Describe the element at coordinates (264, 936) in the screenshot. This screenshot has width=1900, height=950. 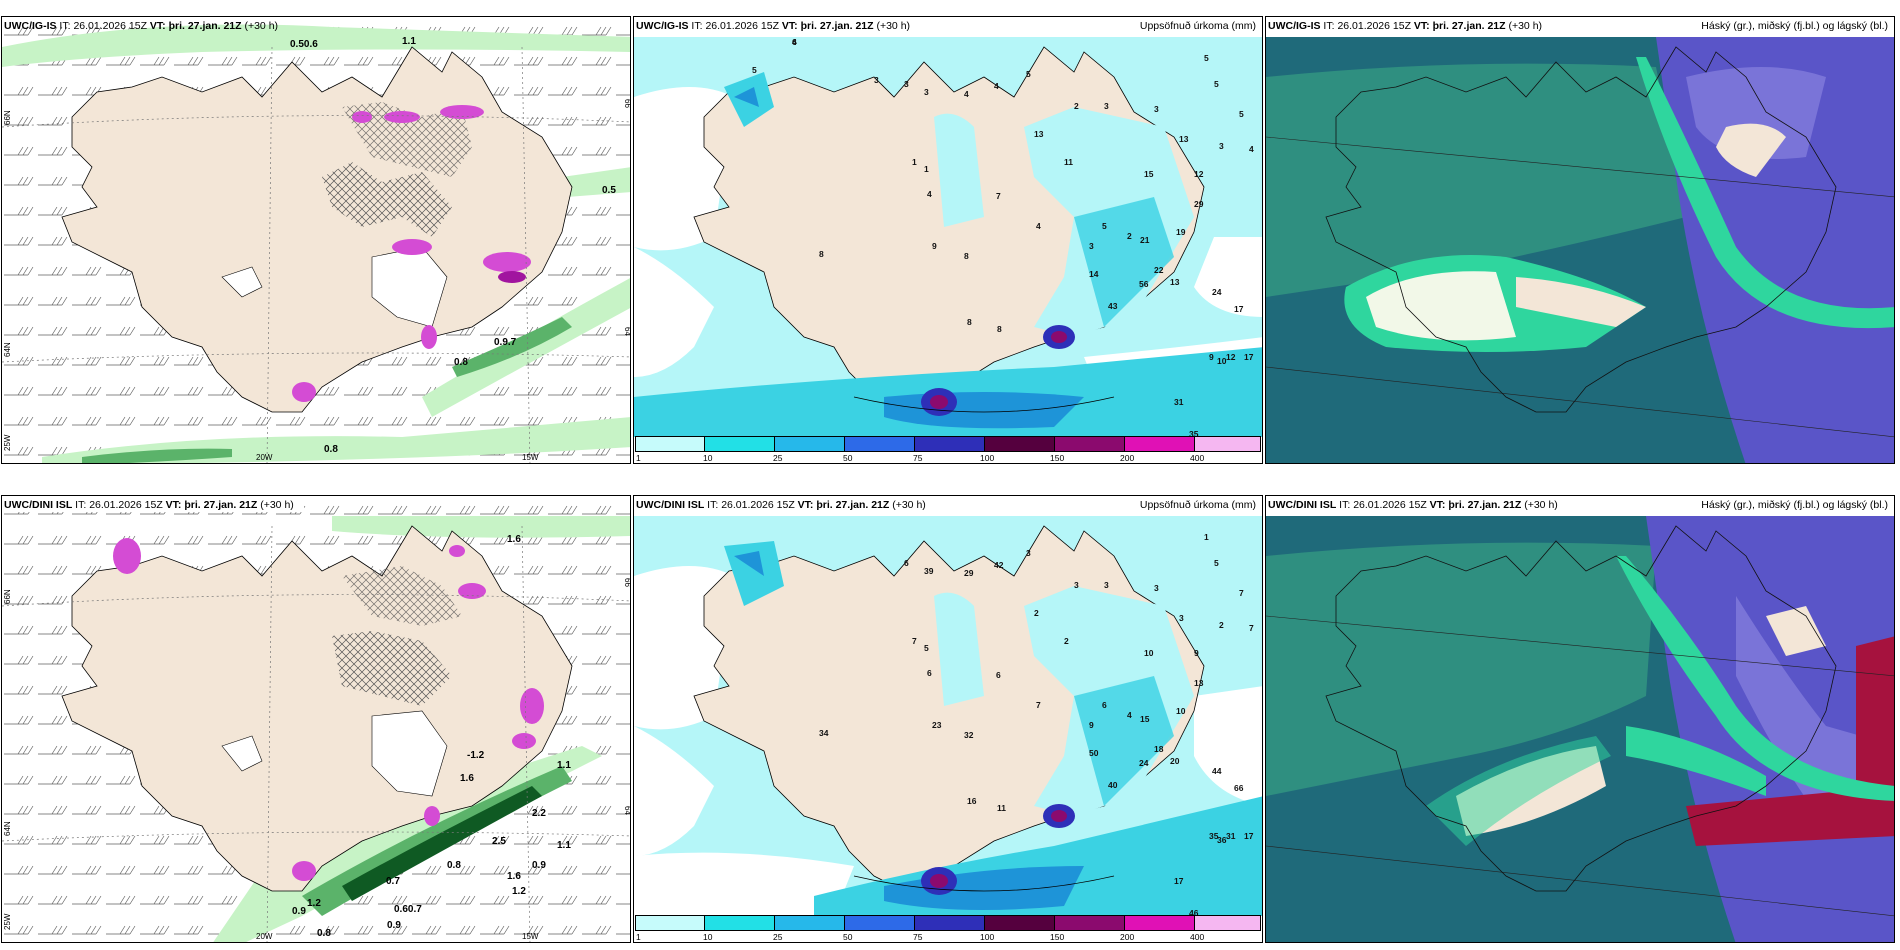
I see `lon-label-20w: 20W` at that location.